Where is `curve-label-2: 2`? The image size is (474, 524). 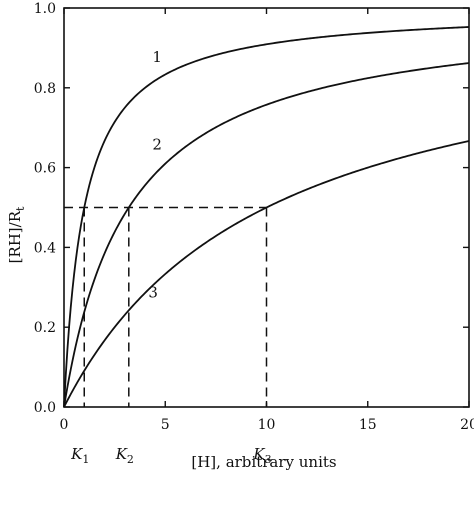 curve-label-2: 2 is located at coordinates (157, 145).